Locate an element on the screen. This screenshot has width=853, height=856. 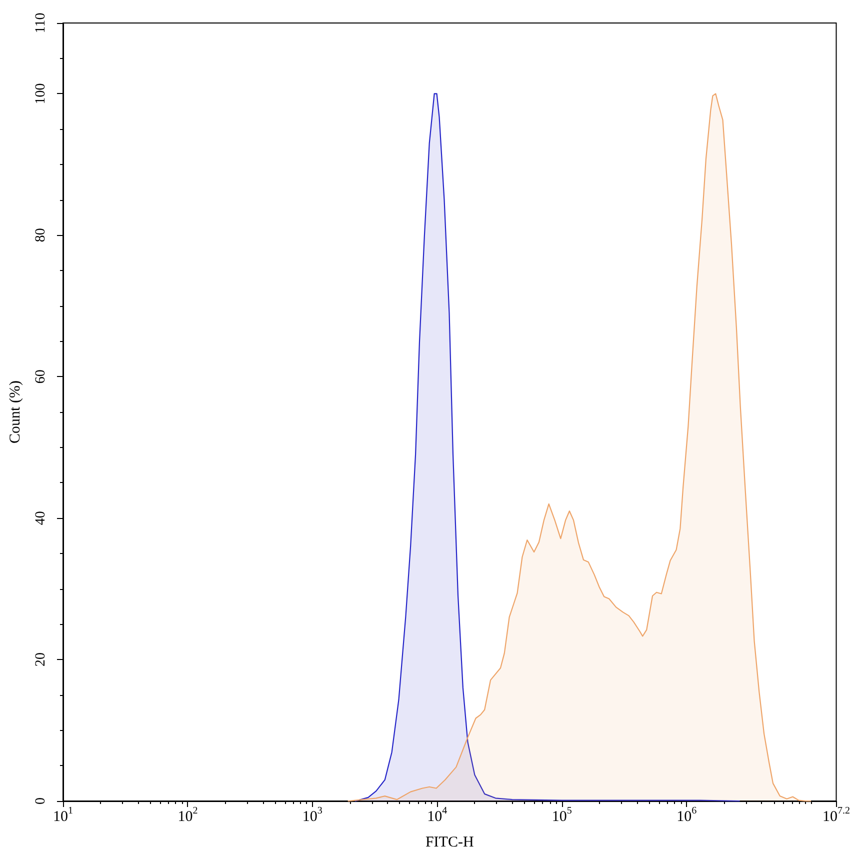
y-tick-label: 40 is located at coordinates (41, 518).